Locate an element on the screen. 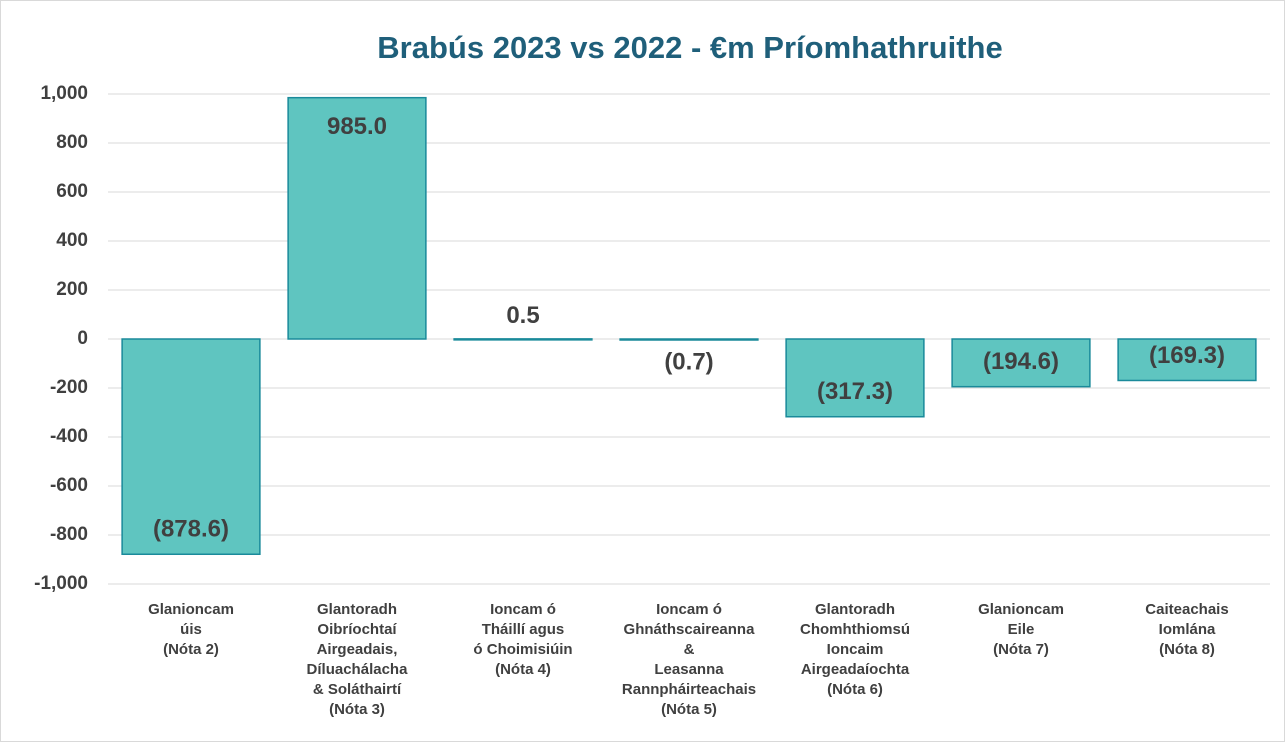  y-tick-label: -800 is located at coordinates (69, 534).